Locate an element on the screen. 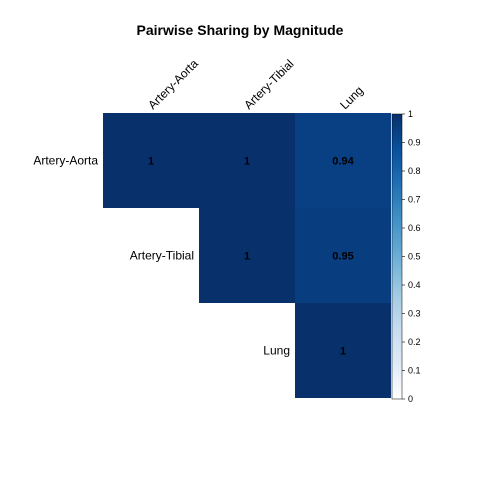 Image resolution: width=480 pixels, height=480 pixels. colorbar-tick-label: 0.8 is located at coordinates (414, 171).